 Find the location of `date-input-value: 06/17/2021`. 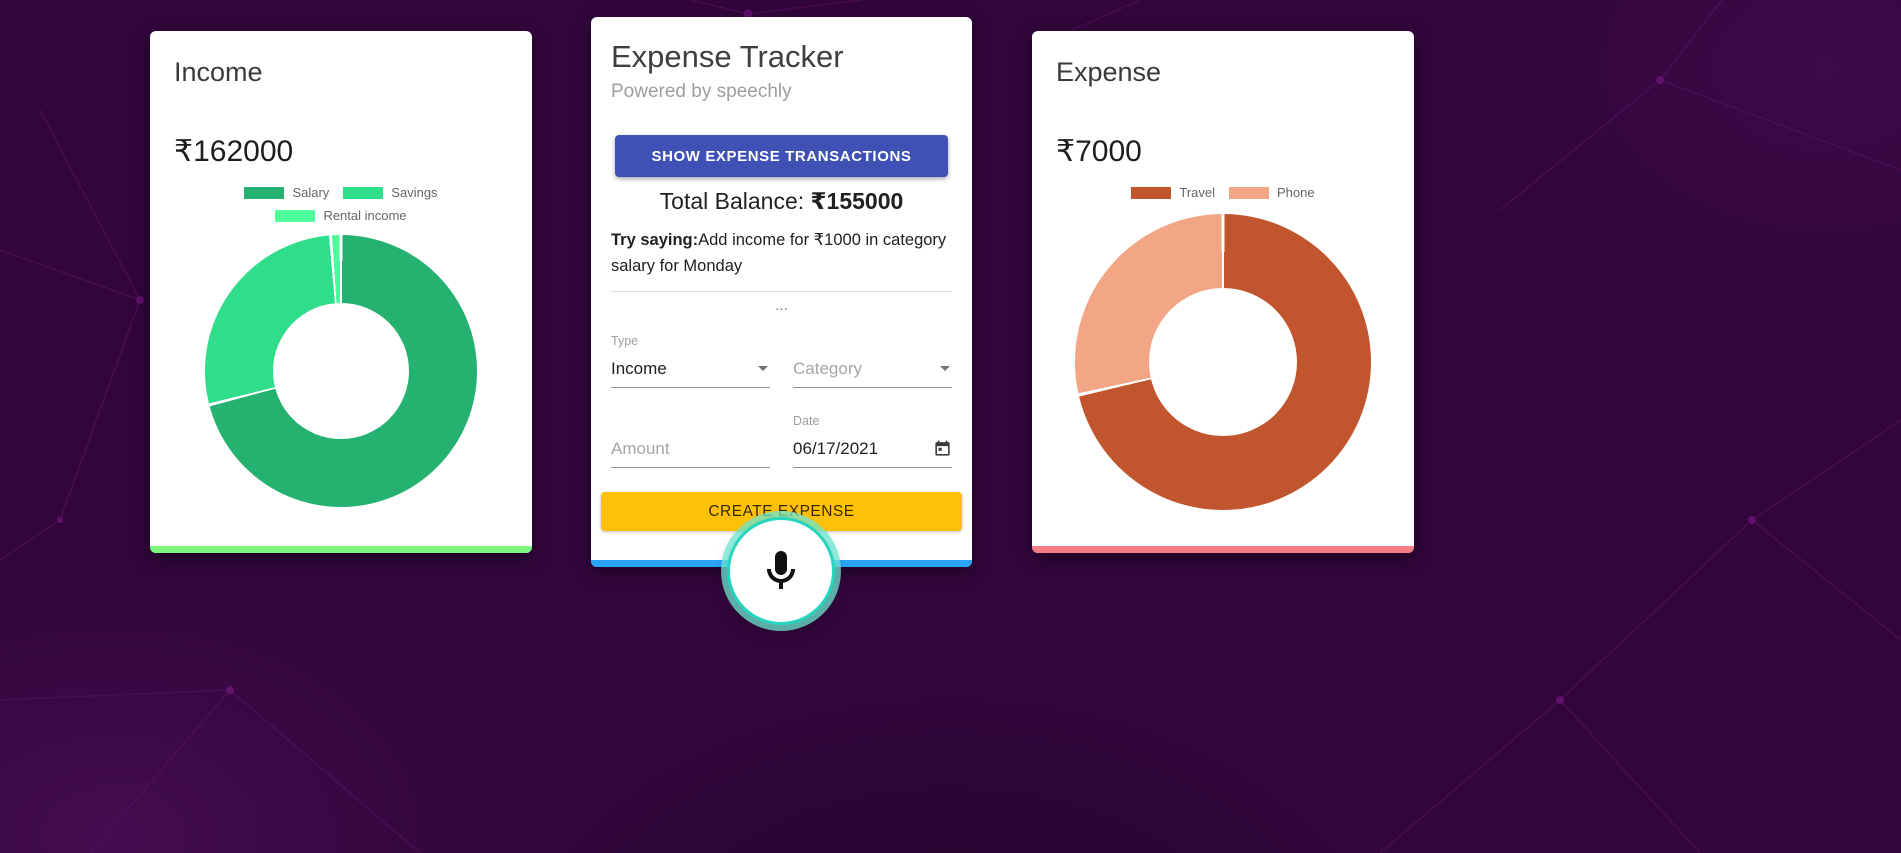

date-input-value: 06/17/2021 is located at coordinates (836, 448).